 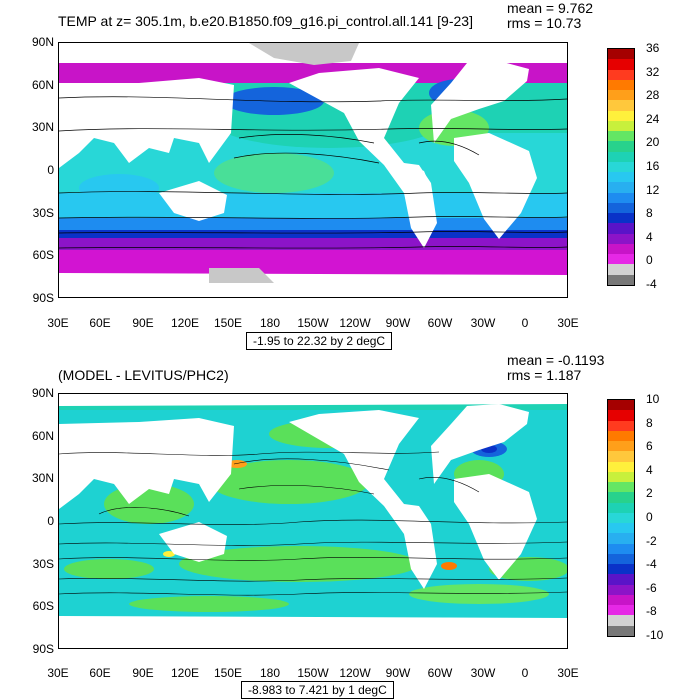 What do you see at coordinates (319, 341) in the screenshot?
I see `contour-range-label: -1.95 to 22.32 by 2 degC` at bounding box center [319, 341].